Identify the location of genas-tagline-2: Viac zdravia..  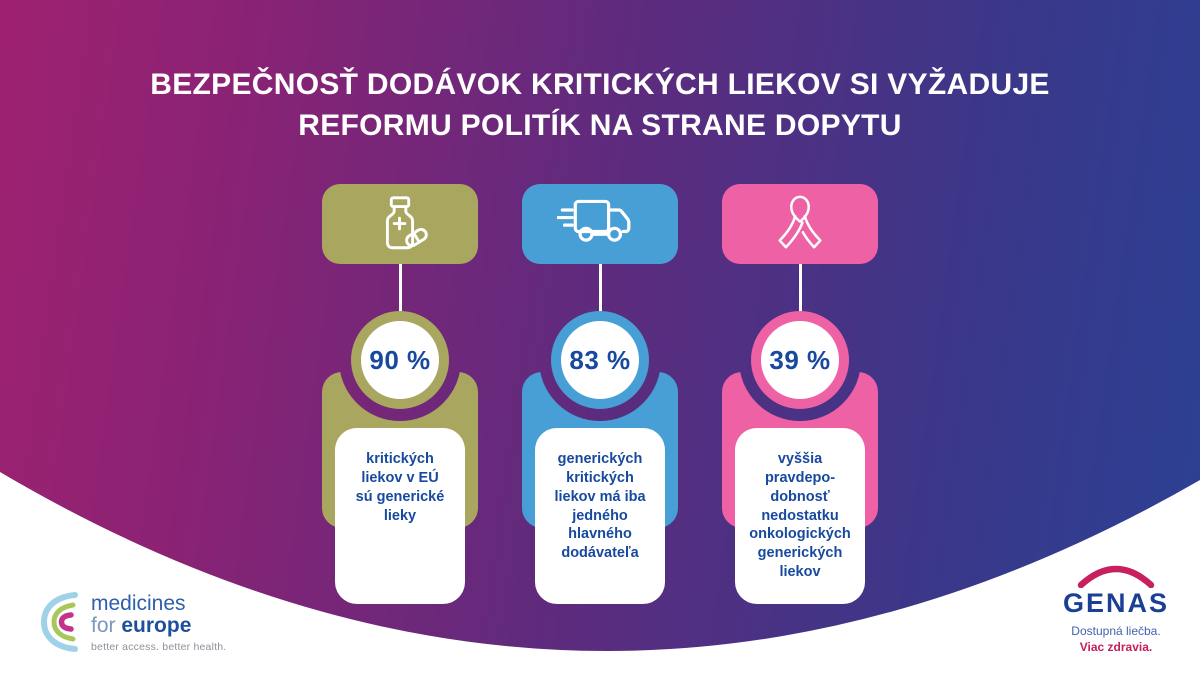
(1116, 647).